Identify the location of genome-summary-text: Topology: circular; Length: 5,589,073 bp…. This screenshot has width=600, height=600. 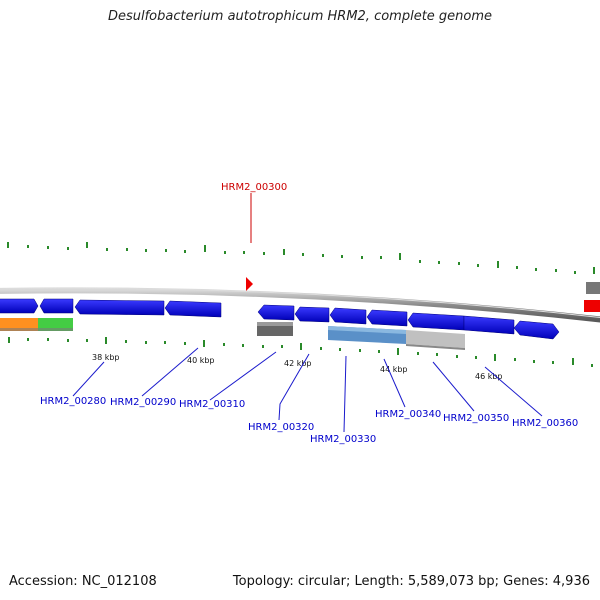
(411, 581).